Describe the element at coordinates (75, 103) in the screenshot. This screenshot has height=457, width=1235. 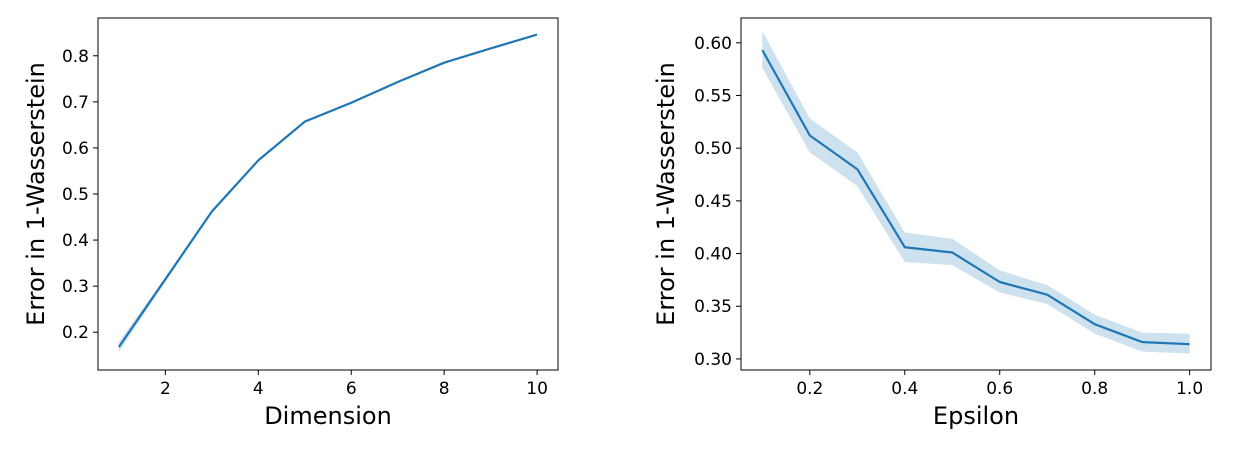
I see `y-tick-label: 0.7` at that location.